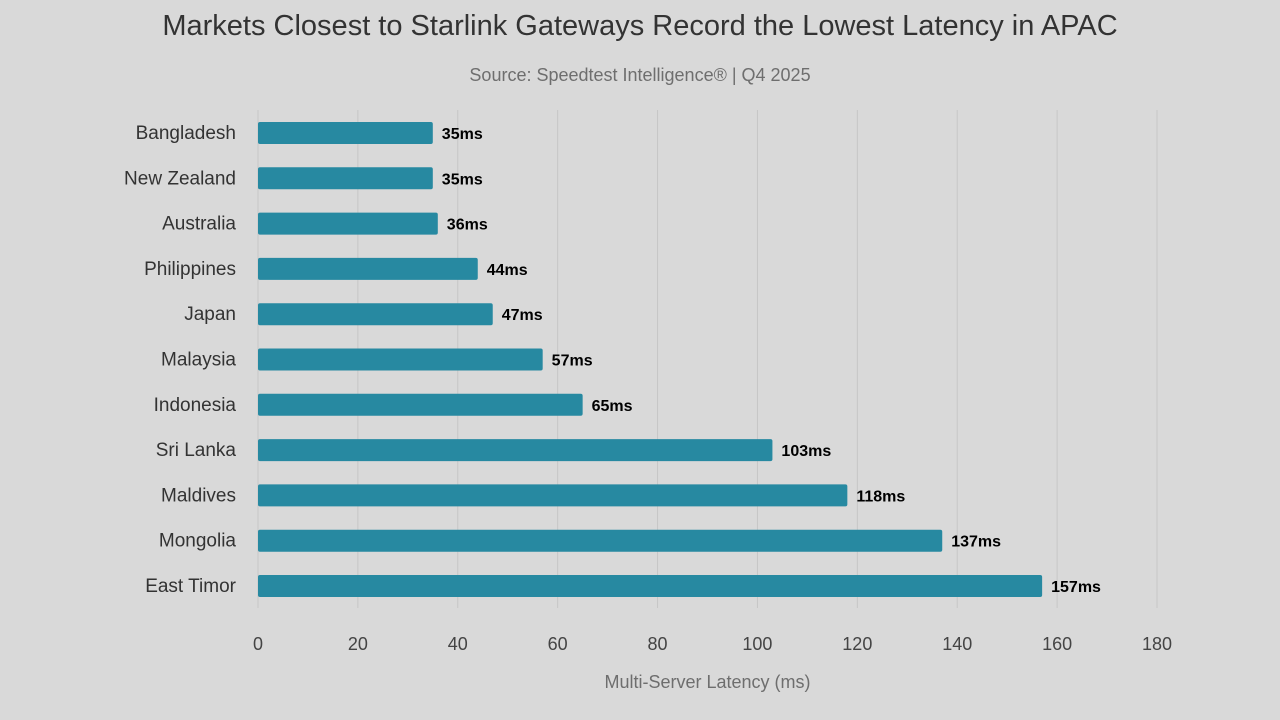 This screenshot has width=1280, height=720. I want to click on x-tick-label: 0, so click(258, 644).